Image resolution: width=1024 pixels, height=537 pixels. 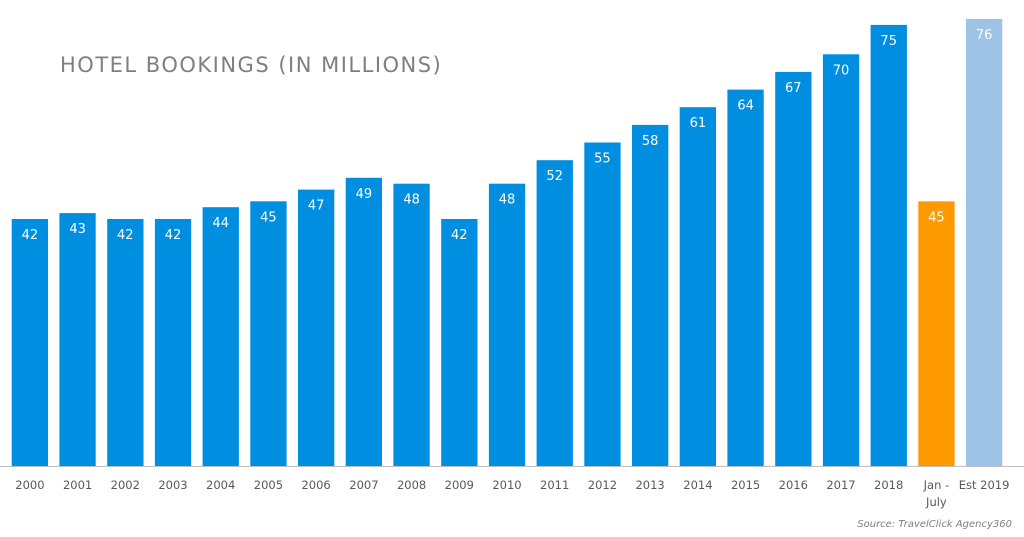 What do you see at coordinates (507, 200) in the screenshot?
I see `value-label-10: 48` at bounding box center [507, 200].